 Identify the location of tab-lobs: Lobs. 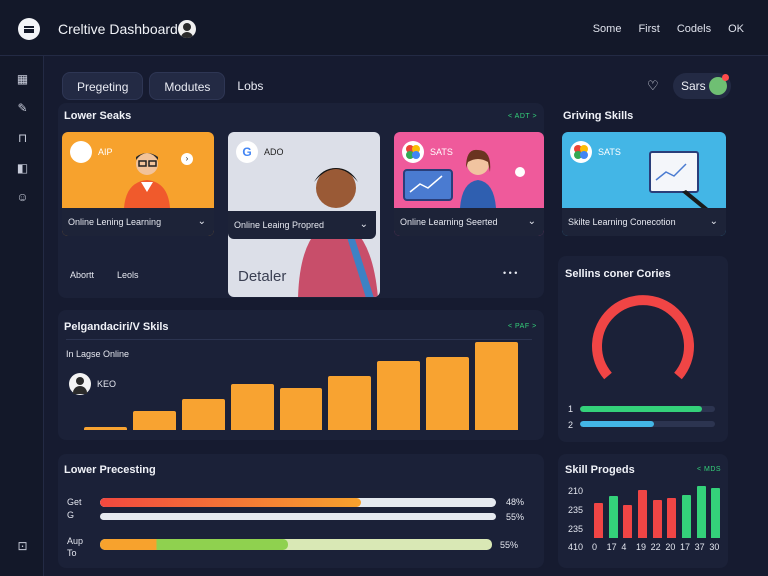
(250, 86).